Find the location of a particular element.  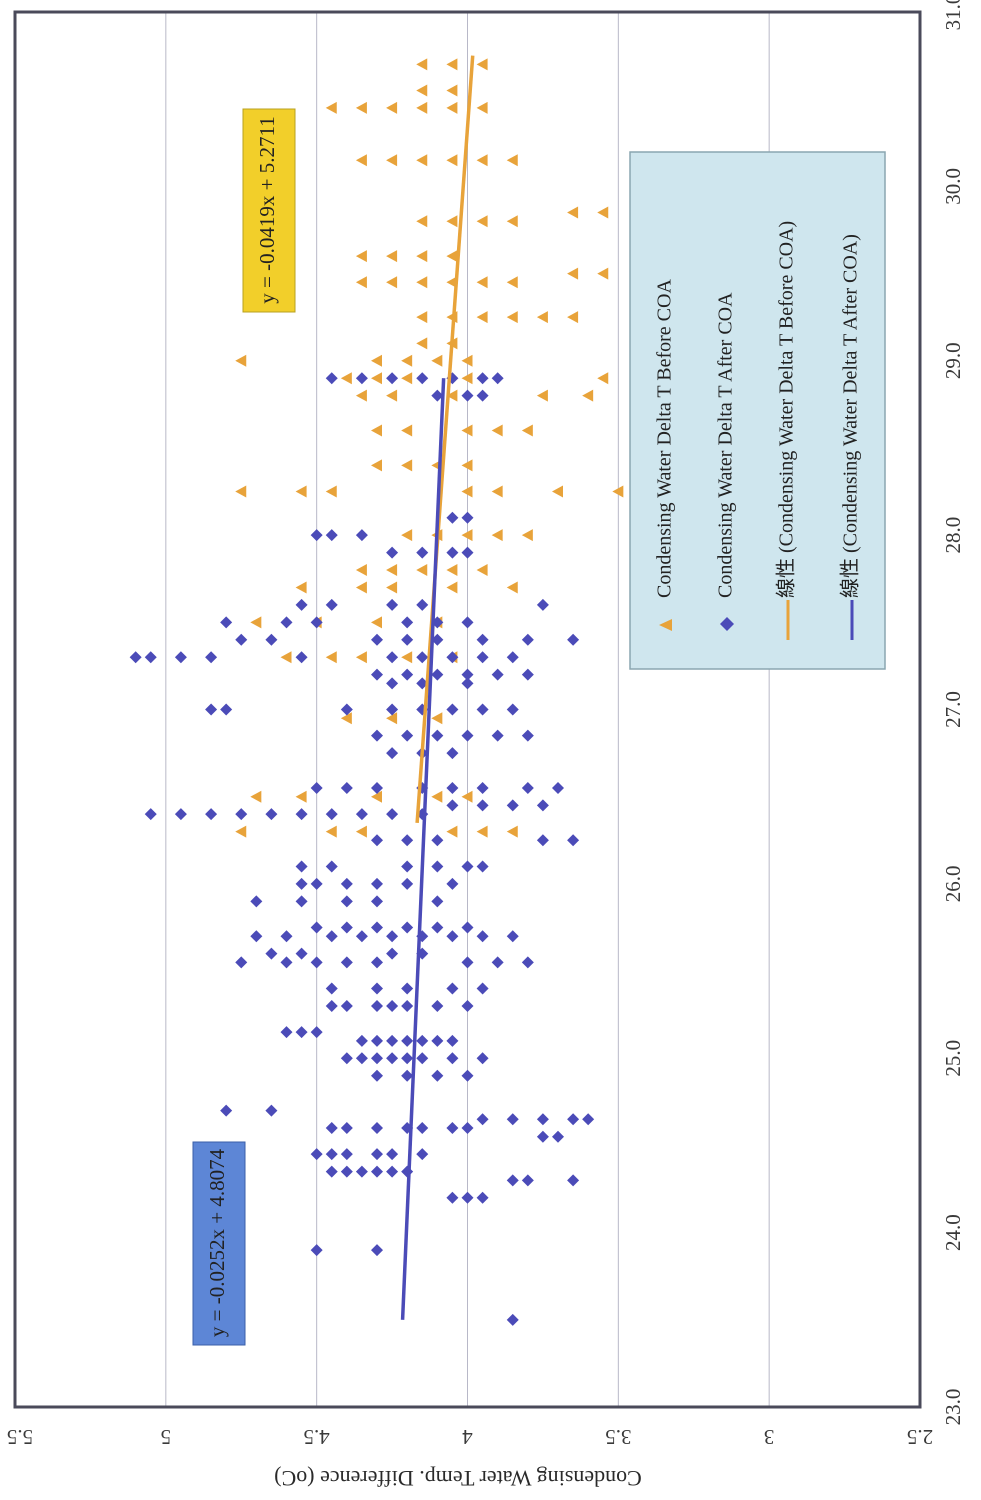

x-tick-label: 23.0 is located at coordinates (953, 1407).